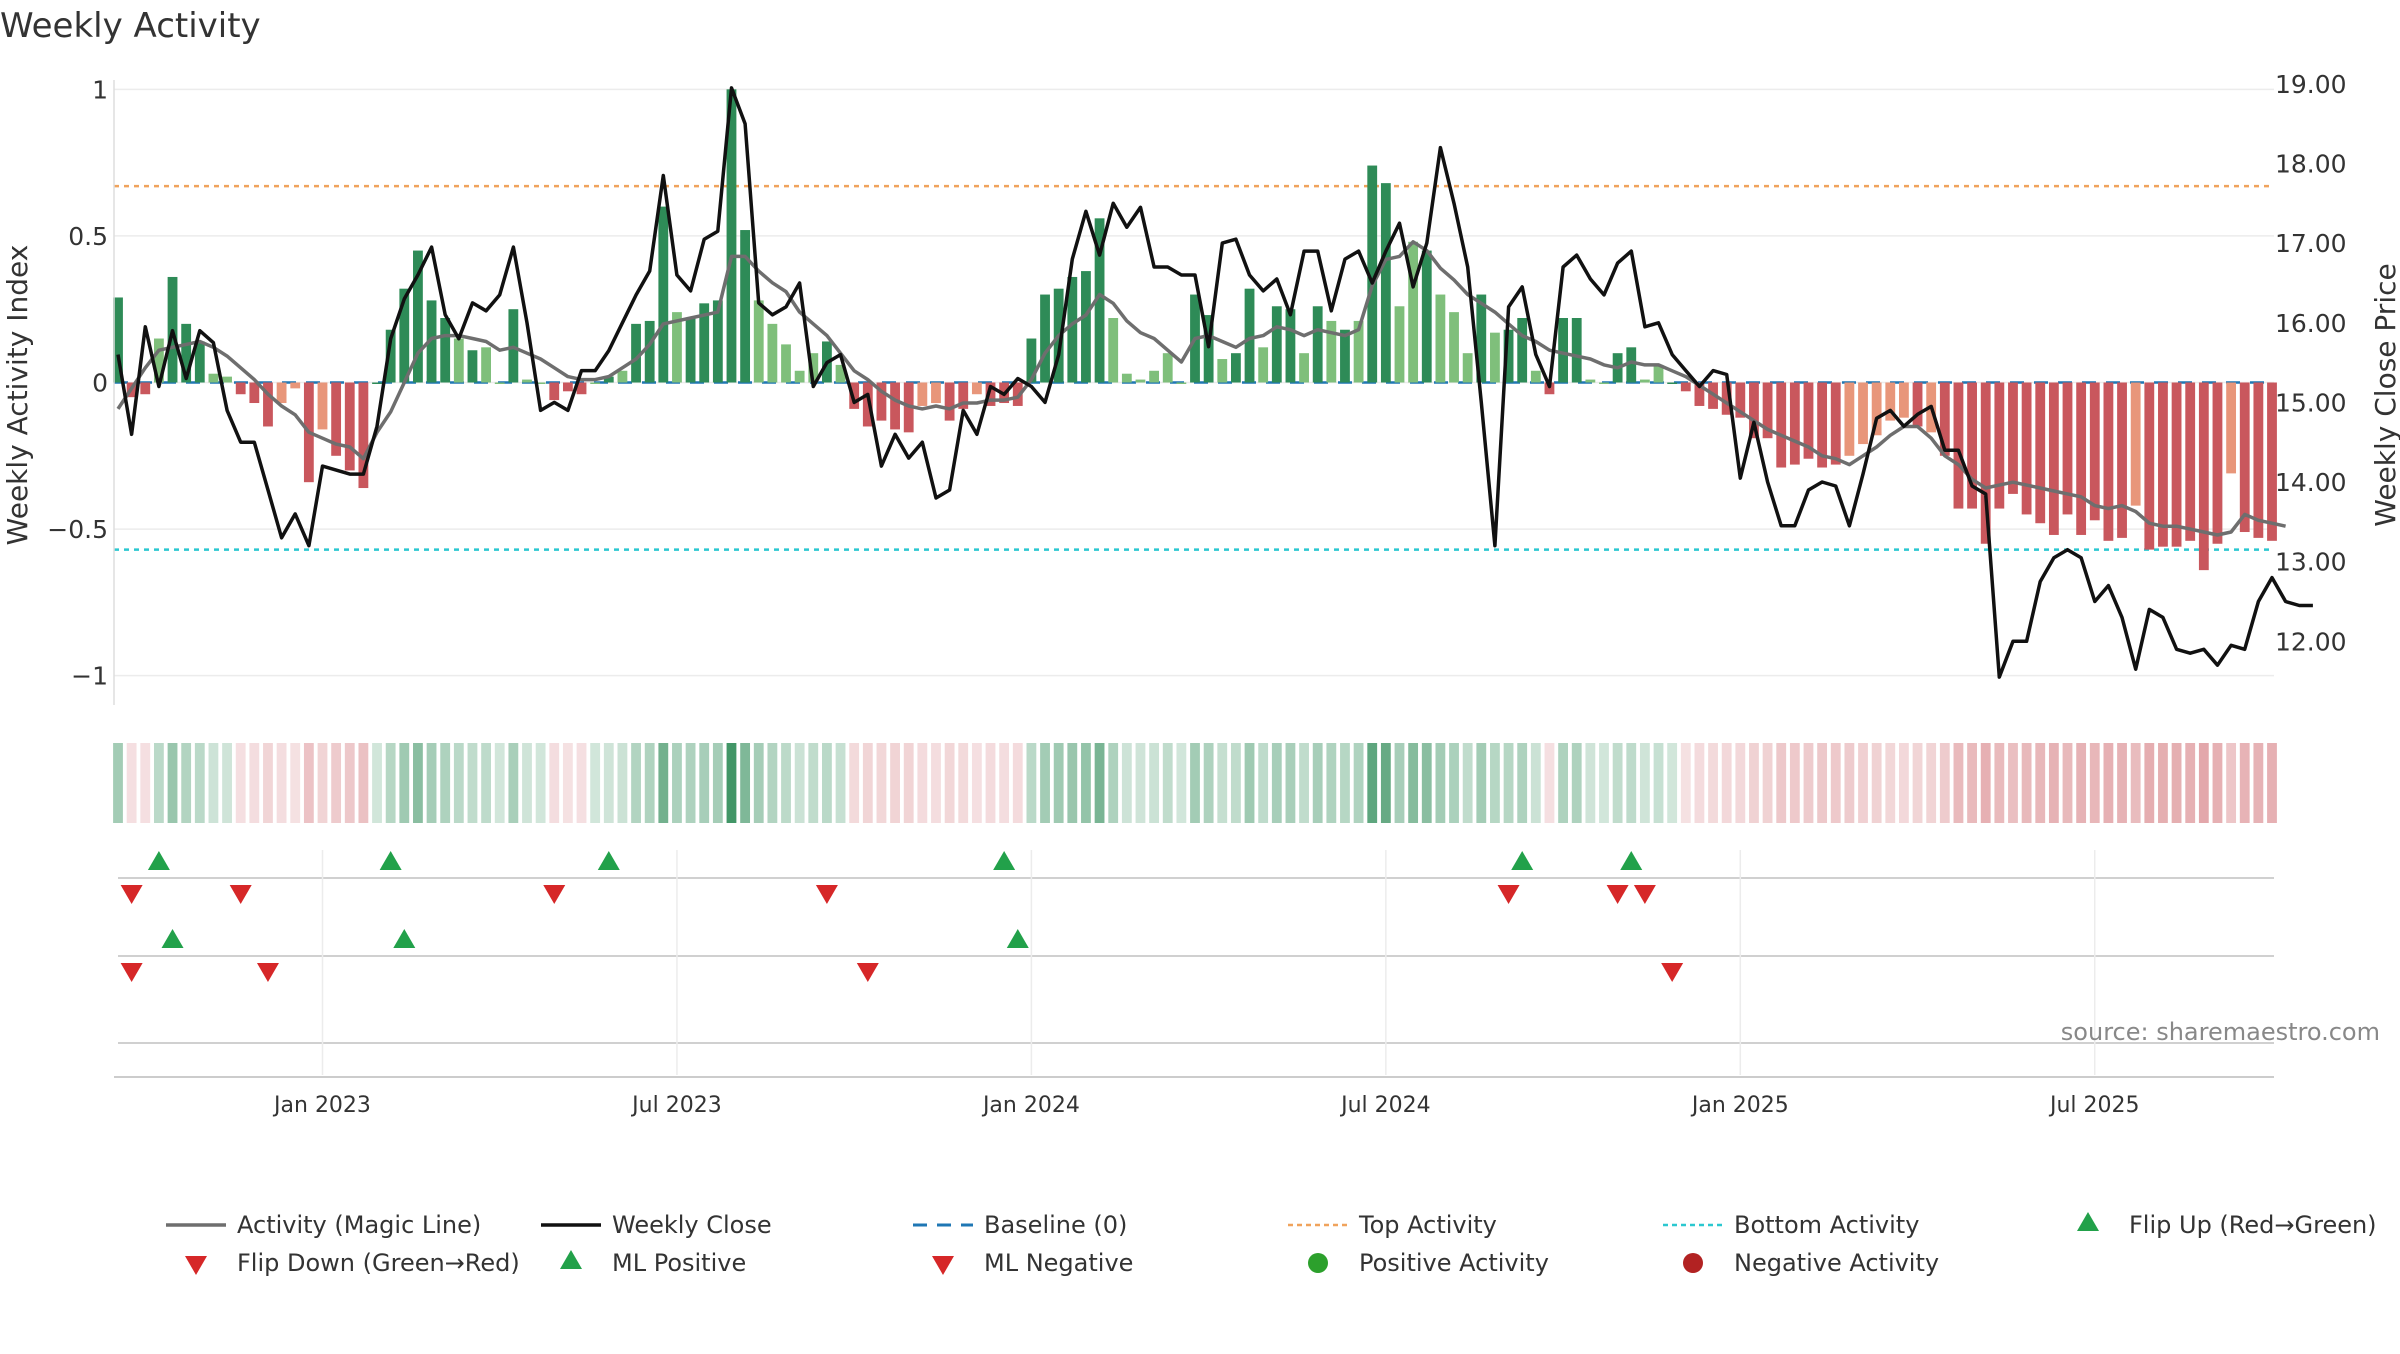 The height and width of the screenshot is (1354, 2400). I want to click on signal-rows, so click(1196, 947).